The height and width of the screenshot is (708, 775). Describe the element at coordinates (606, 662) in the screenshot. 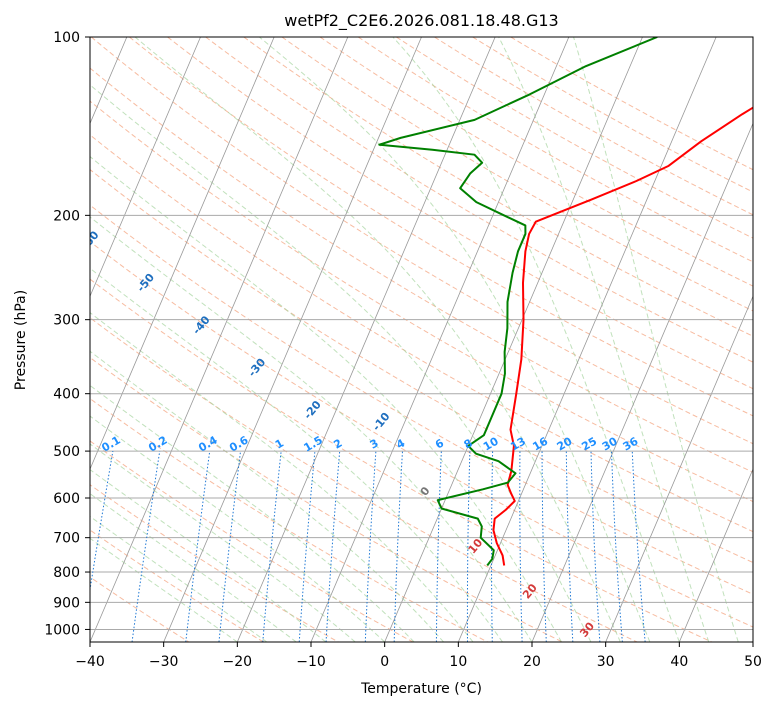

I see `x-tick-label: 30` at that location.